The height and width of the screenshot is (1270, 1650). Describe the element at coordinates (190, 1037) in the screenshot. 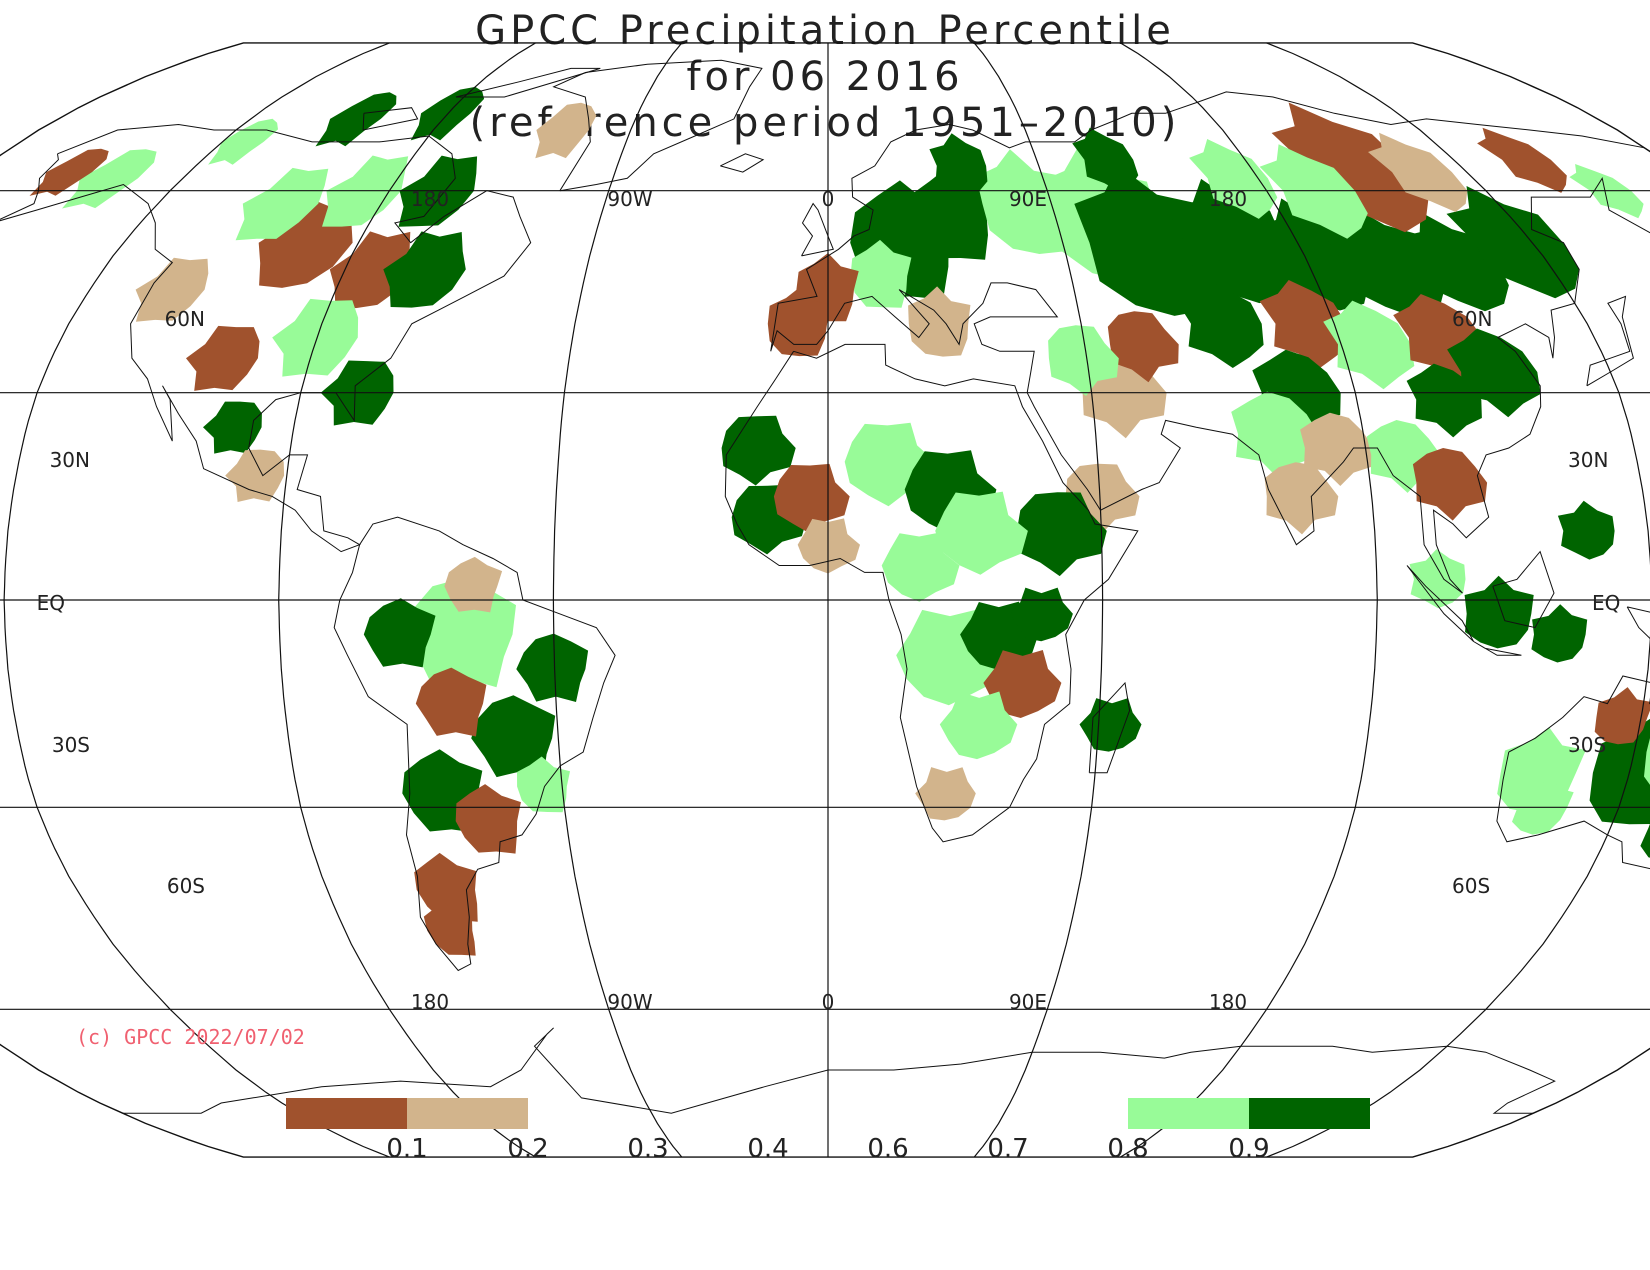

I see `copyright-notice: (c) GPCC 2022/07/02` at that location.